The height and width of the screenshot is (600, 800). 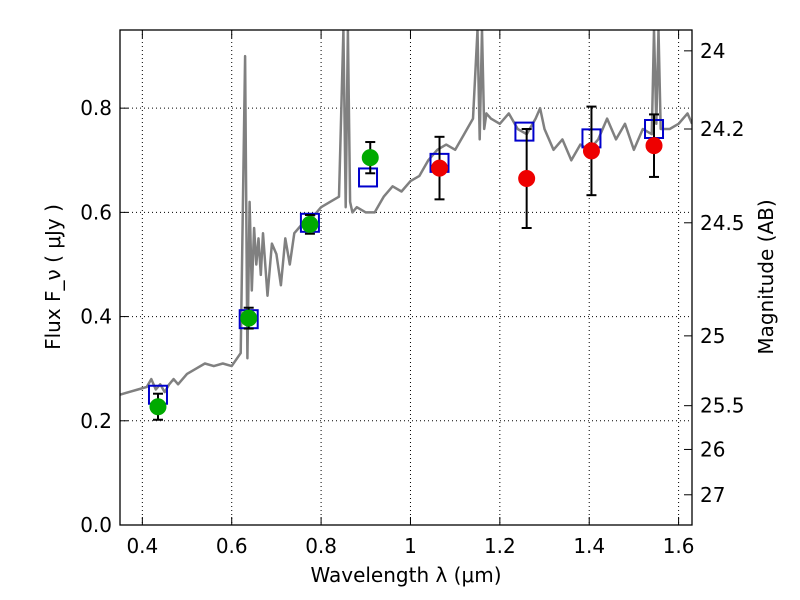 What do you see at coordinates (321, 546) in the screenshot?
I see `x-tick-label: 0.8` at bounding box center [321, 546].